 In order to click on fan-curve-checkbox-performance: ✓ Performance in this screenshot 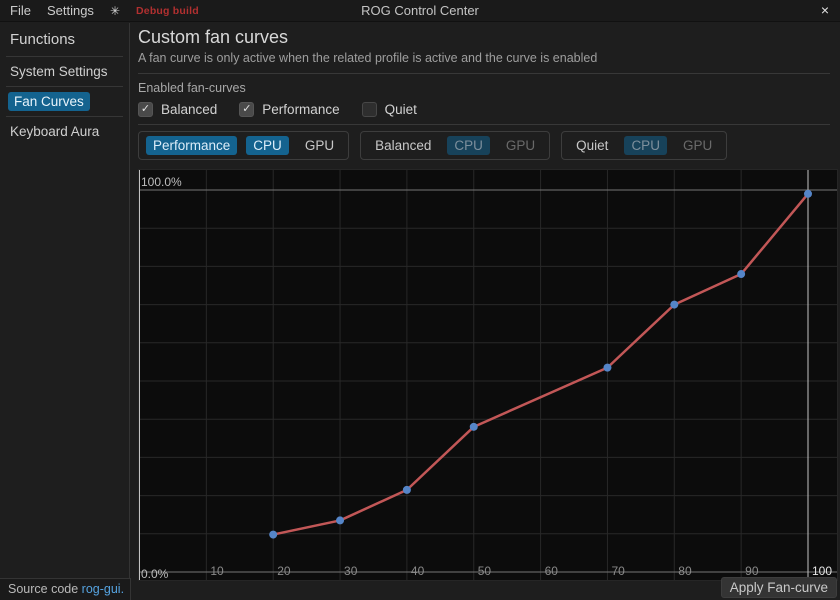, I will do `click(289, 109)`.